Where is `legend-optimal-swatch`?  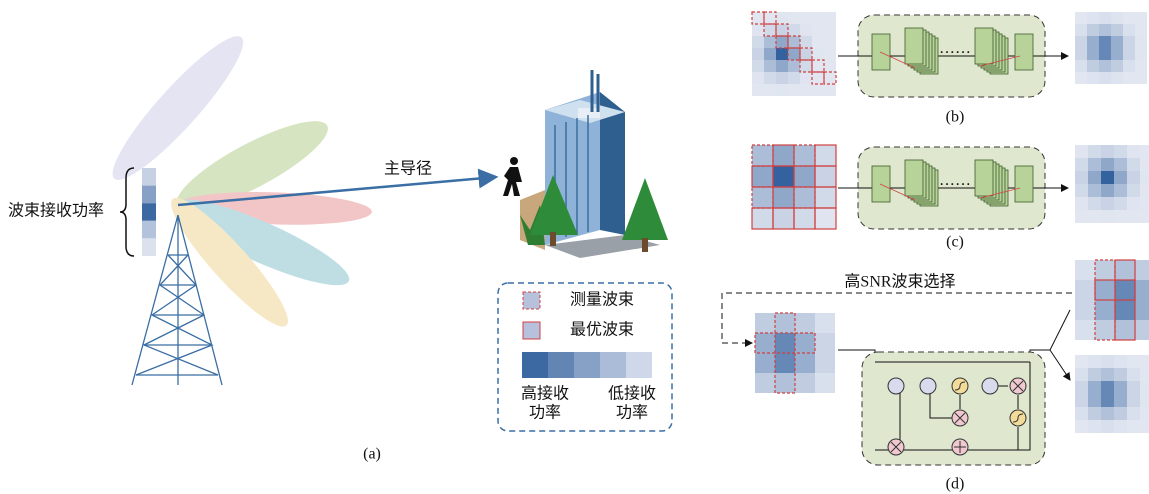 legend-optimal-swatch is located at coordinates (531, 330).